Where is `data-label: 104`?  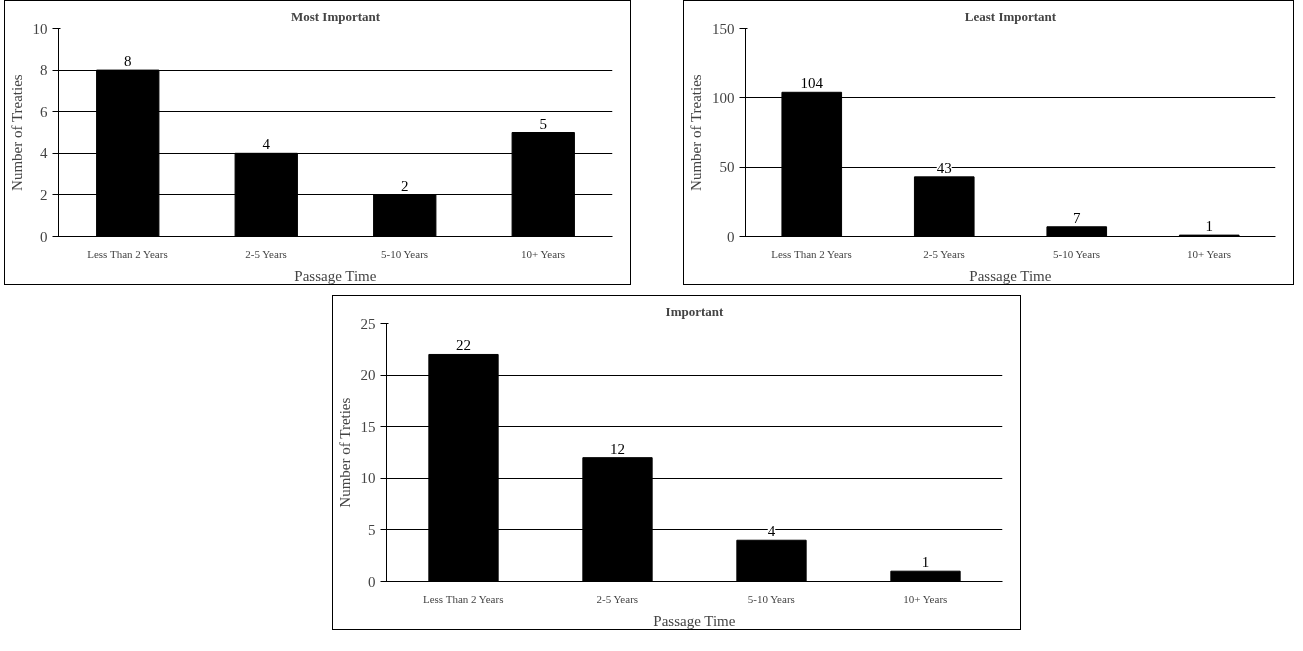
data-label: 104 is located at coordinates (812, 83).